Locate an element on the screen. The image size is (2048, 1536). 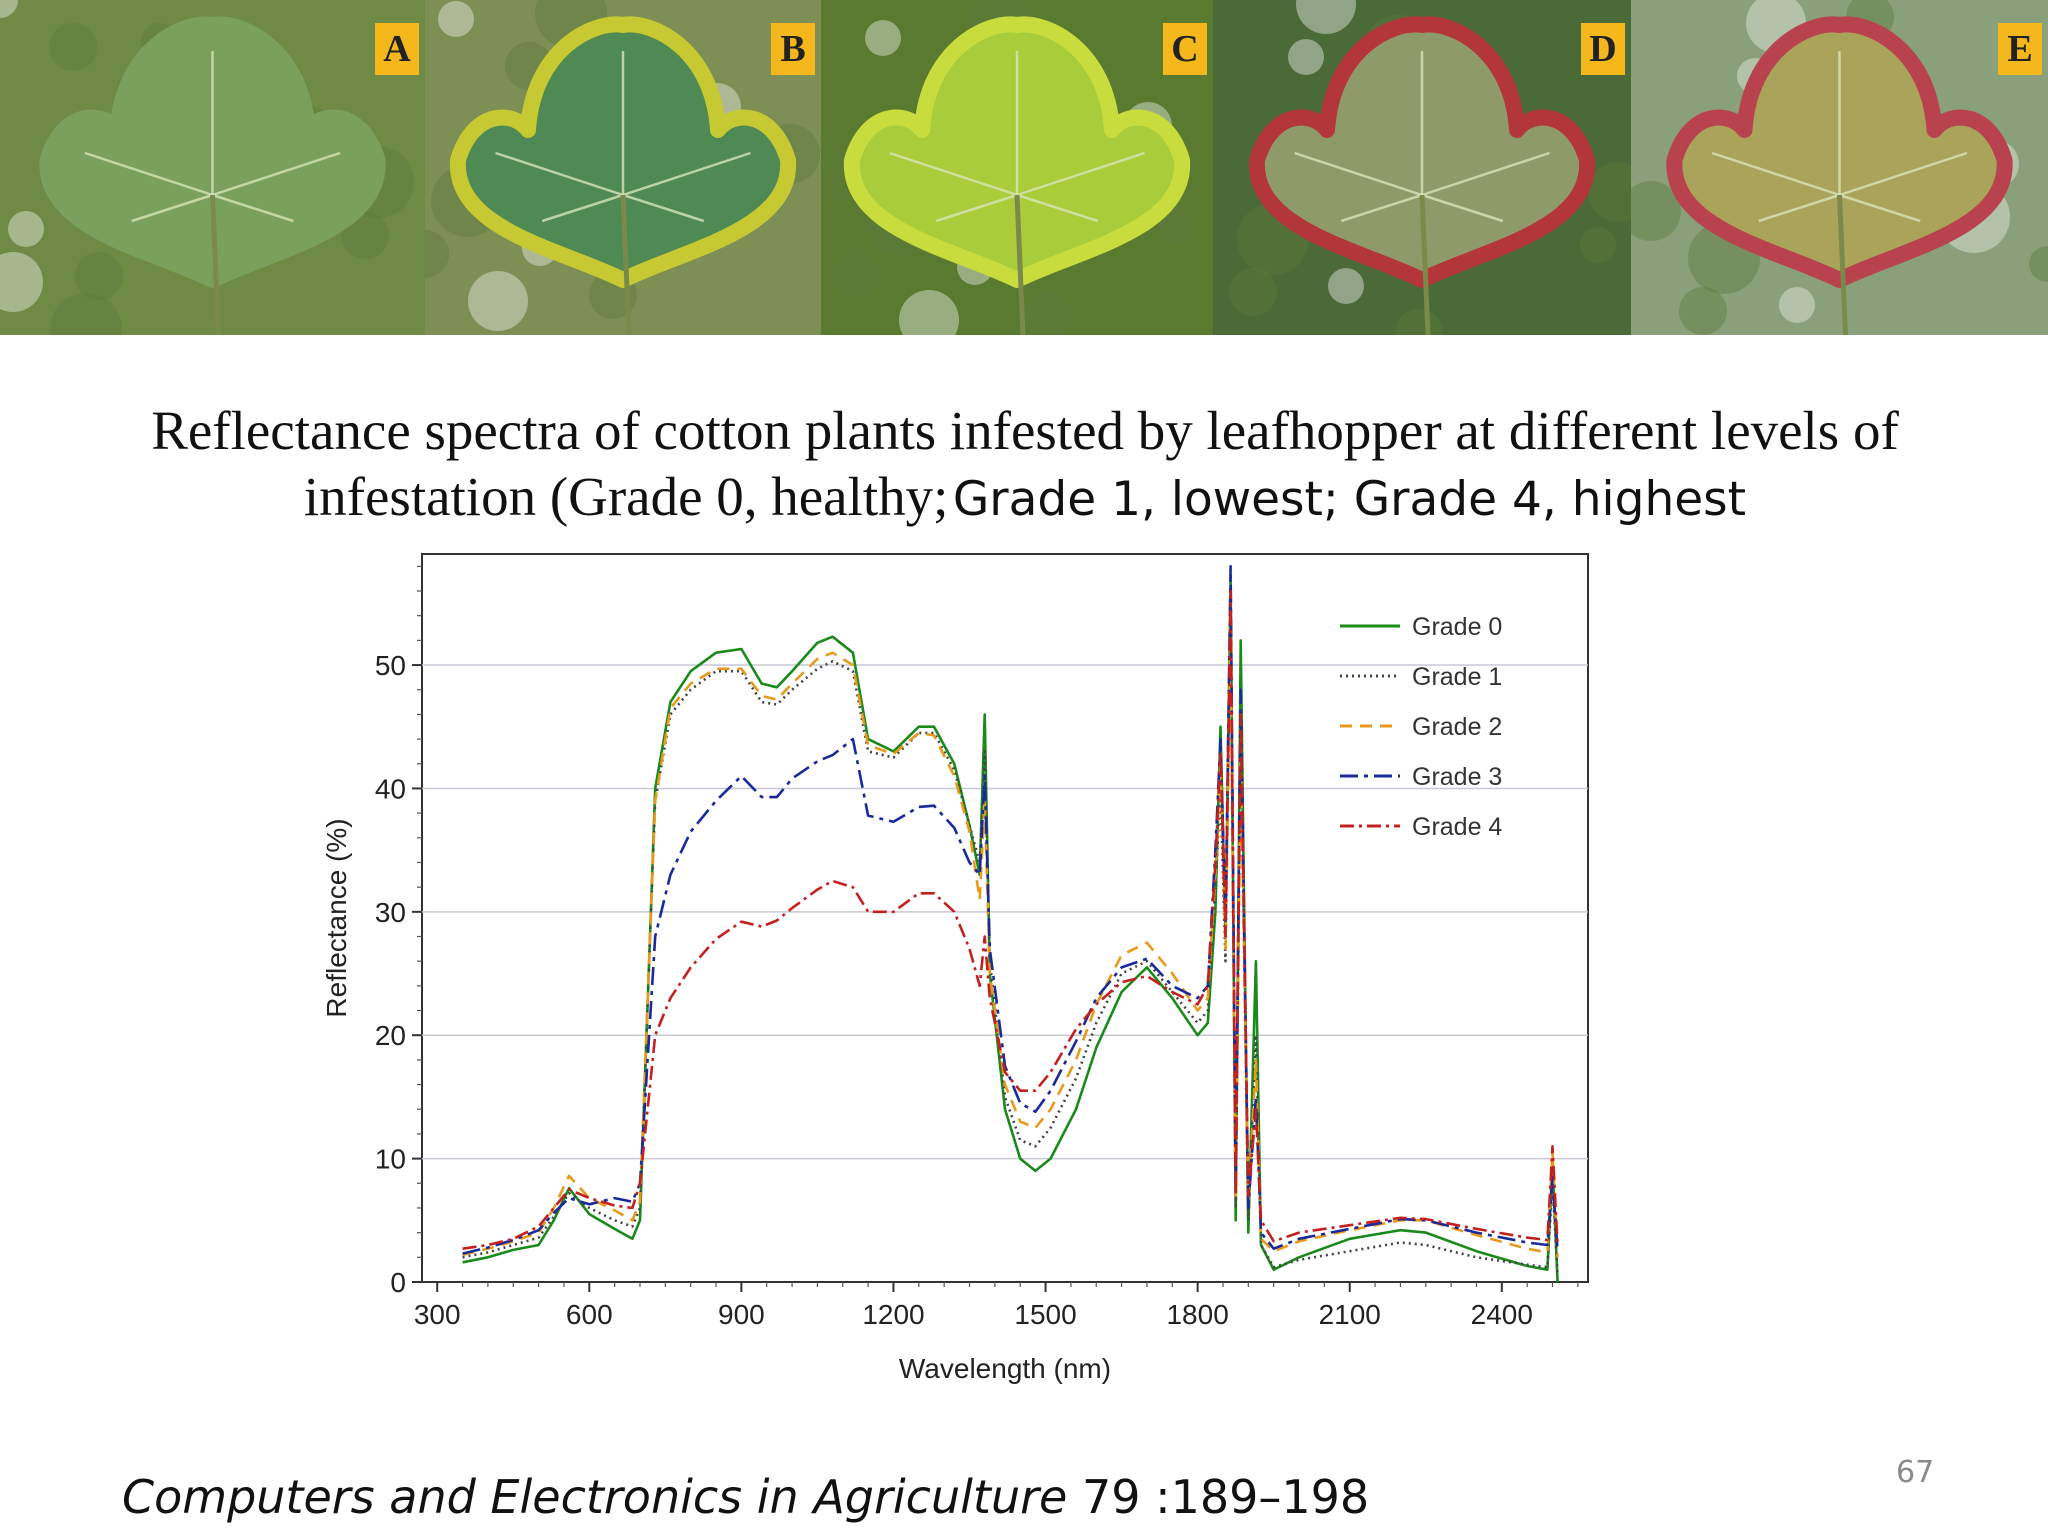
leaf-photo-d: D is located at coordinates (1422, 167).